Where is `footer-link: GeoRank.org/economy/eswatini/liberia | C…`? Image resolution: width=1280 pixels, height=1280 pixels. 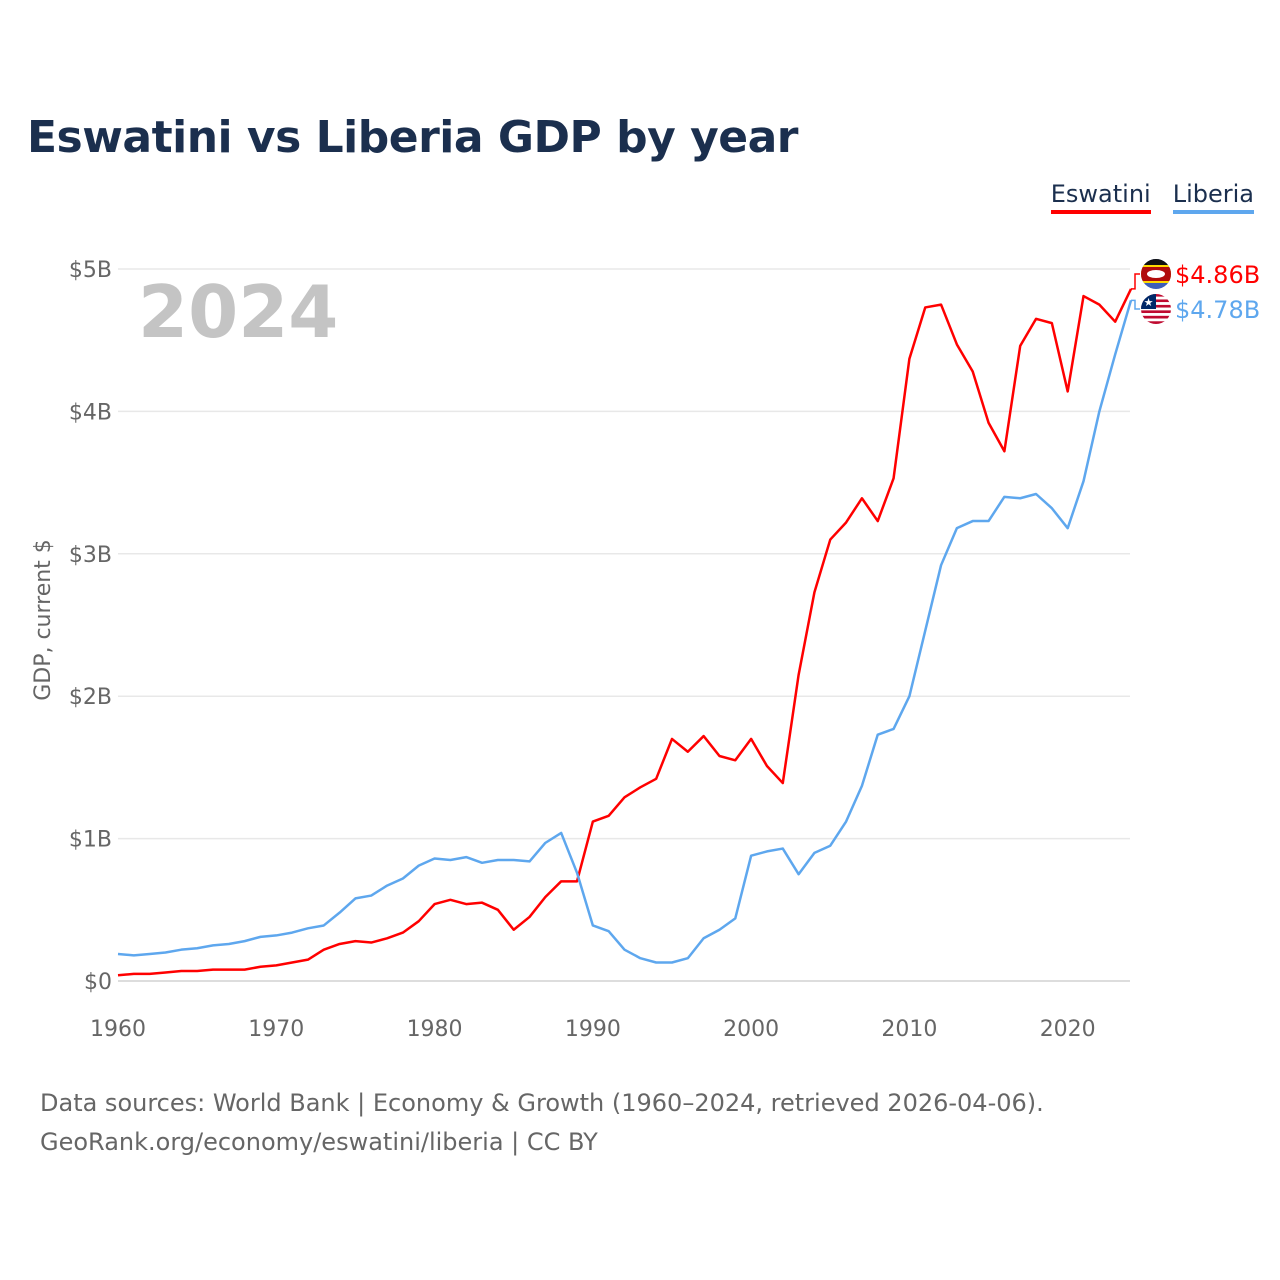
footer-link: GeoRank.org/economy/eswatini/liberia | C… is located at coordinates (319, 1142).